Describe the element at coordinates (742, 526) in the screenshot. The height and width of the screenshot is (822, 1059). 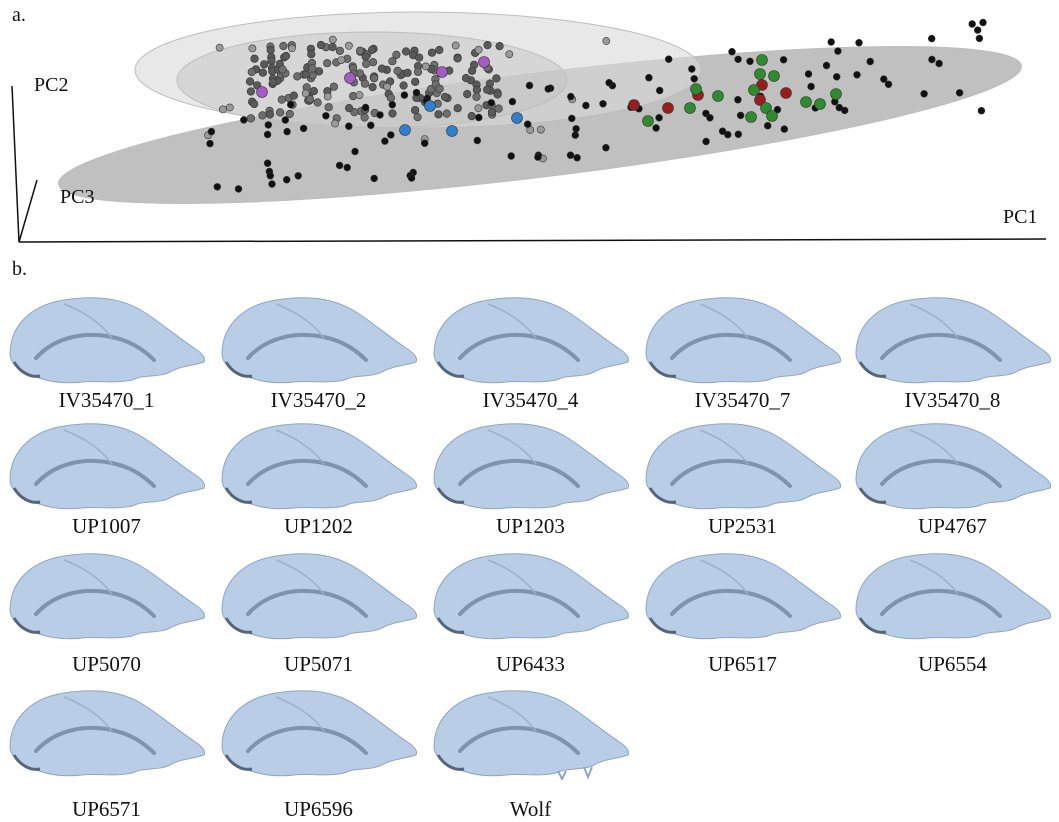
I see `specimen-label: UP2531` at that location.